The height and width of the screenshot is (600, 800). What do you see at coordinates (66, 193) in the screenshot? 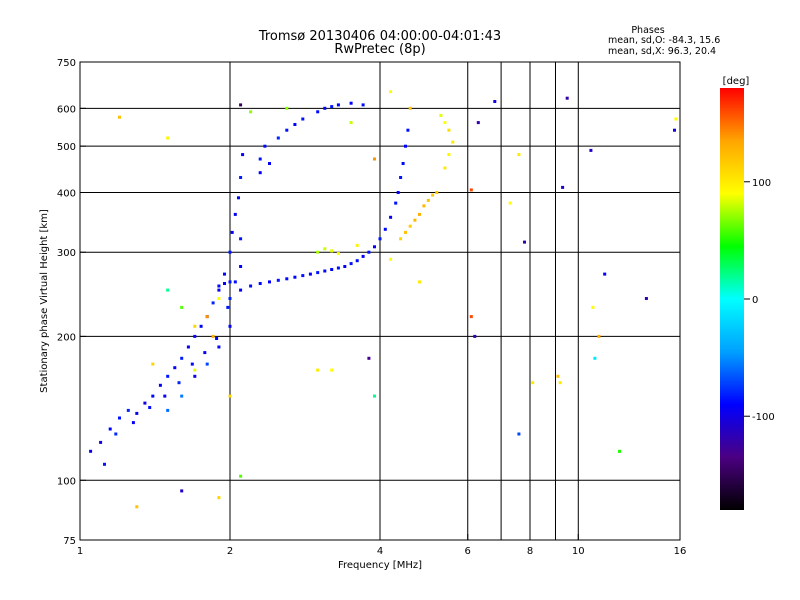
I see `y-tick-label: 400` at bounding box center [66, 193].